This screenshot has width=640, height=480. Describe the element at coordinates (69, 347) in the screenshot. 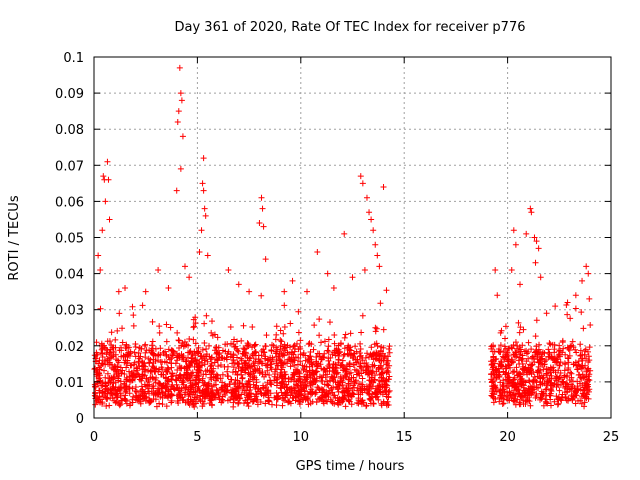

I see `y-tick-label: 0.02` at that location.